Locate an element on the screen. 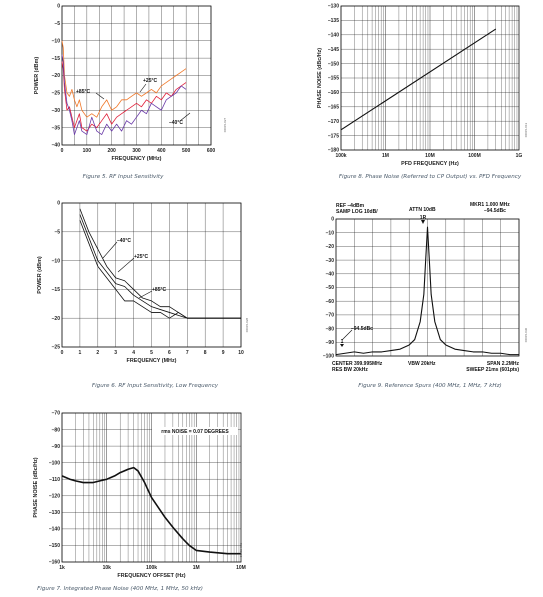  x-tick-label: 200 is located at coordinates (111, 151).